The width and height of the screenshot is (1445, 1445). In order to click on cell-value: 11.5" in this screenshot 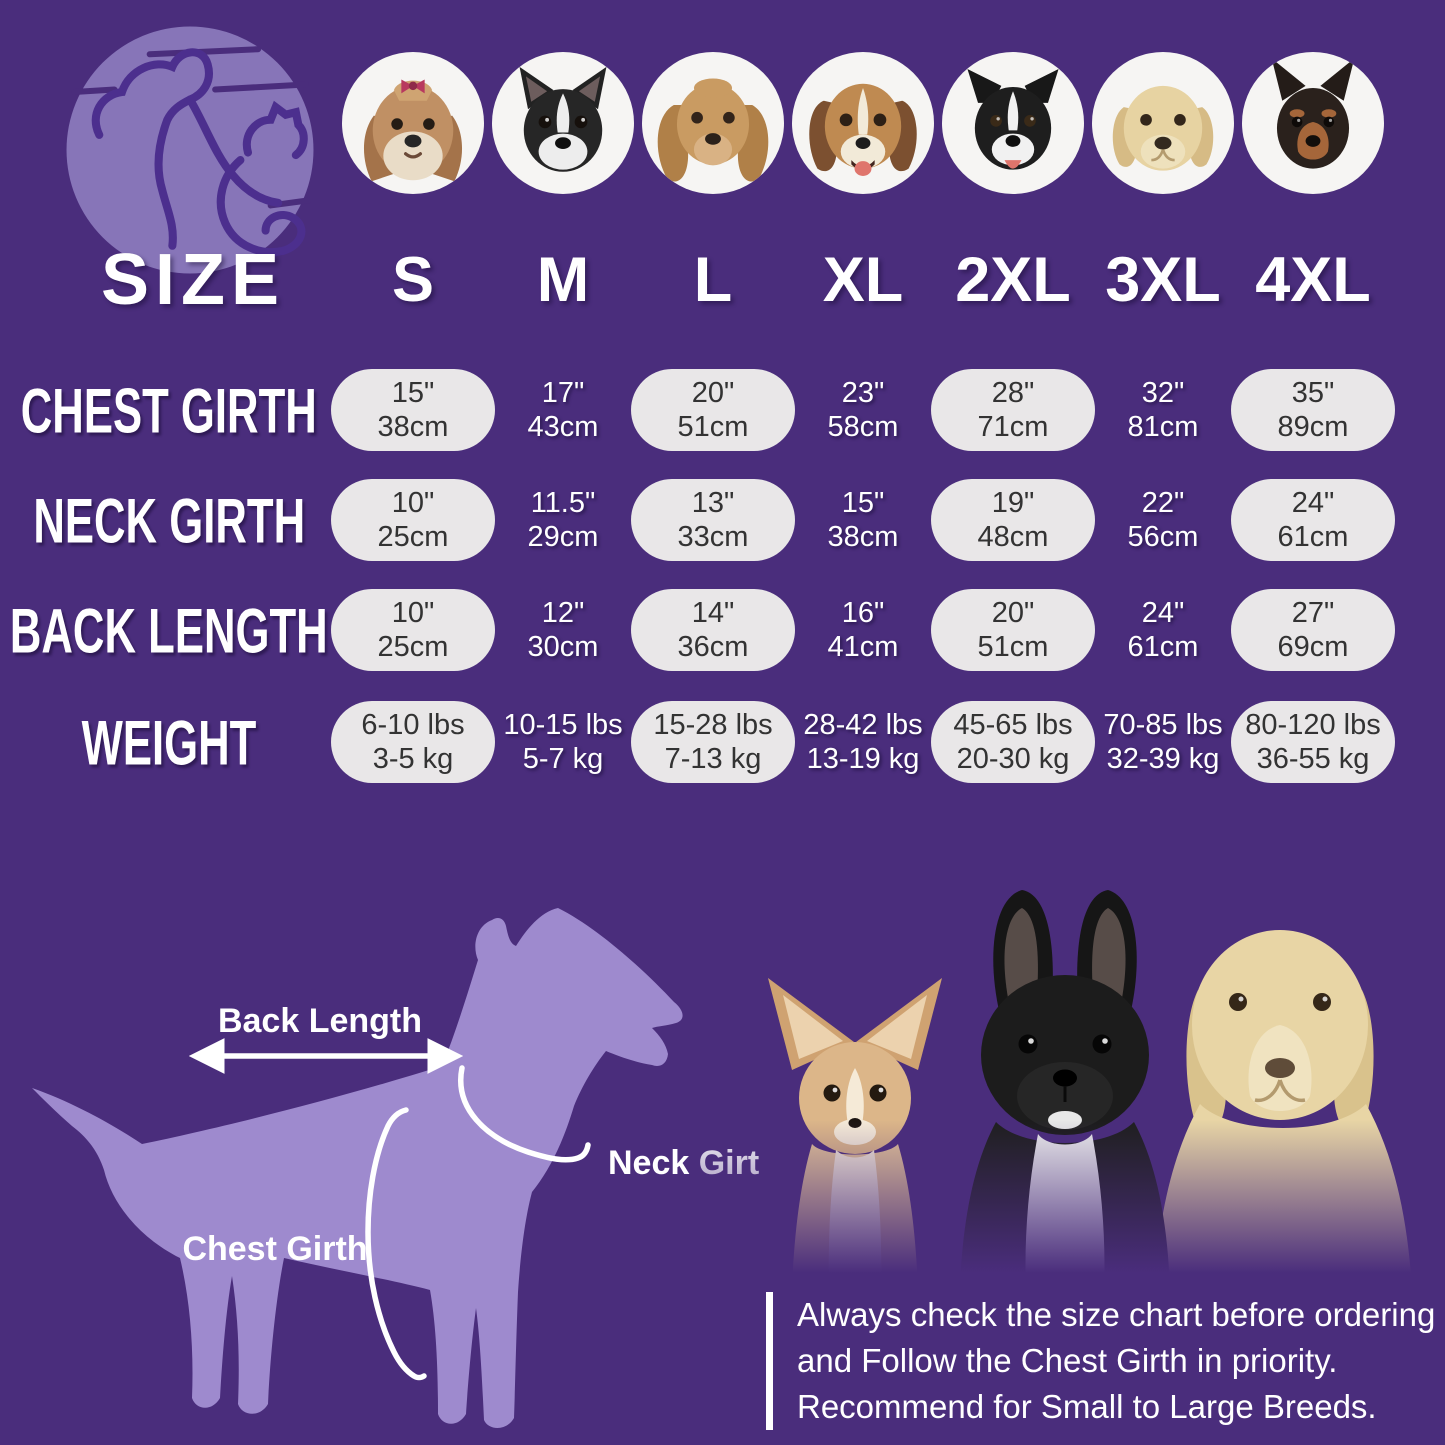, I will do `click(563, 503)`.